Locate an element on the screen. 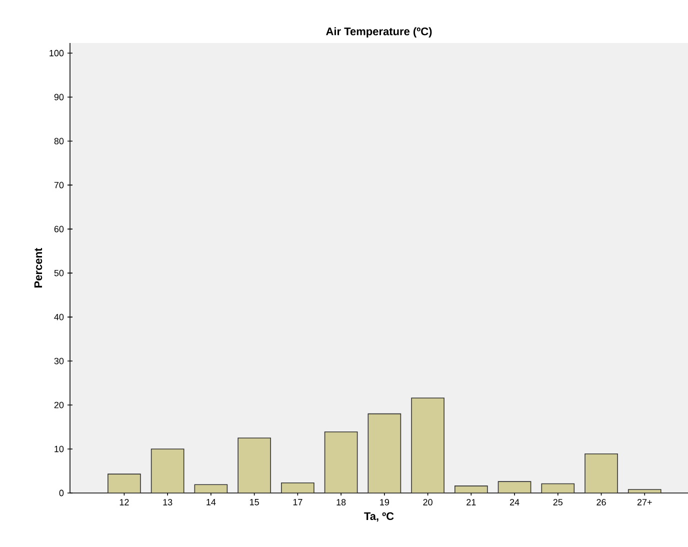 This screenshot has height=547, width=688. y-tick-label: 50 is located at coordinates (59, 273).